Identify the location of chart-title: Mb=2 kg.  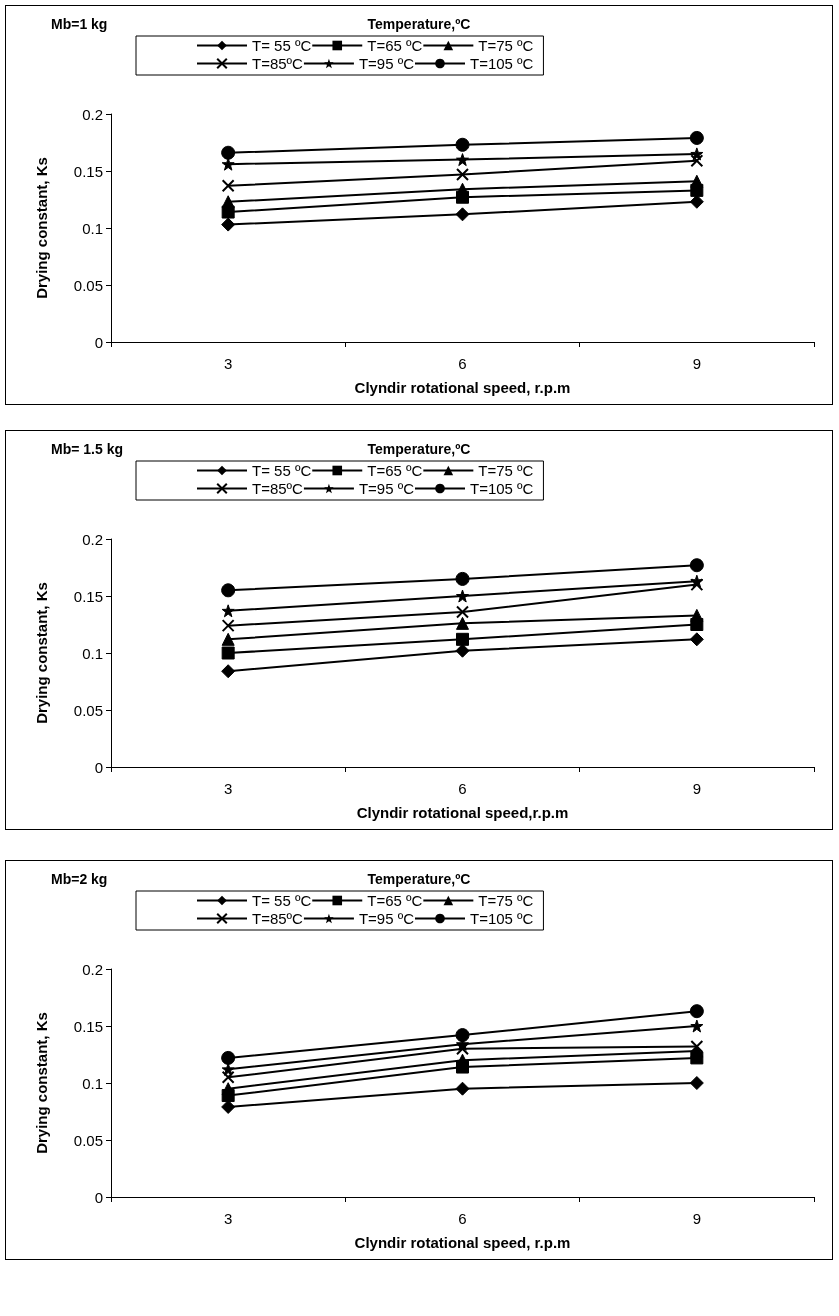
(79, 879).